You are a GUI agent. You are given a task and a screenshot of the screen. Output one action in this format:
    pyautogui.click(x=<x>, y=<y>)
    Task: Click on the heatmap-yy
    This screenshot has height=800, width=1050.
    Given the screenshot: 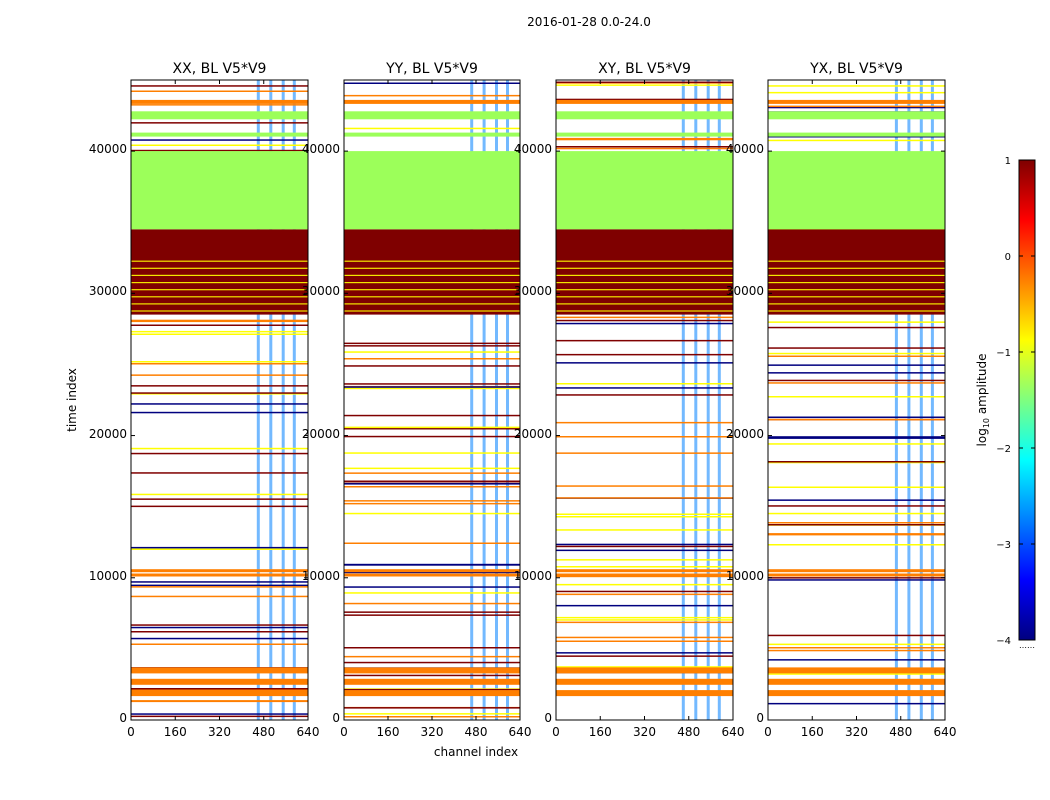 What is the action you would take?
    pyautogui.click(x=432, y=400)
    